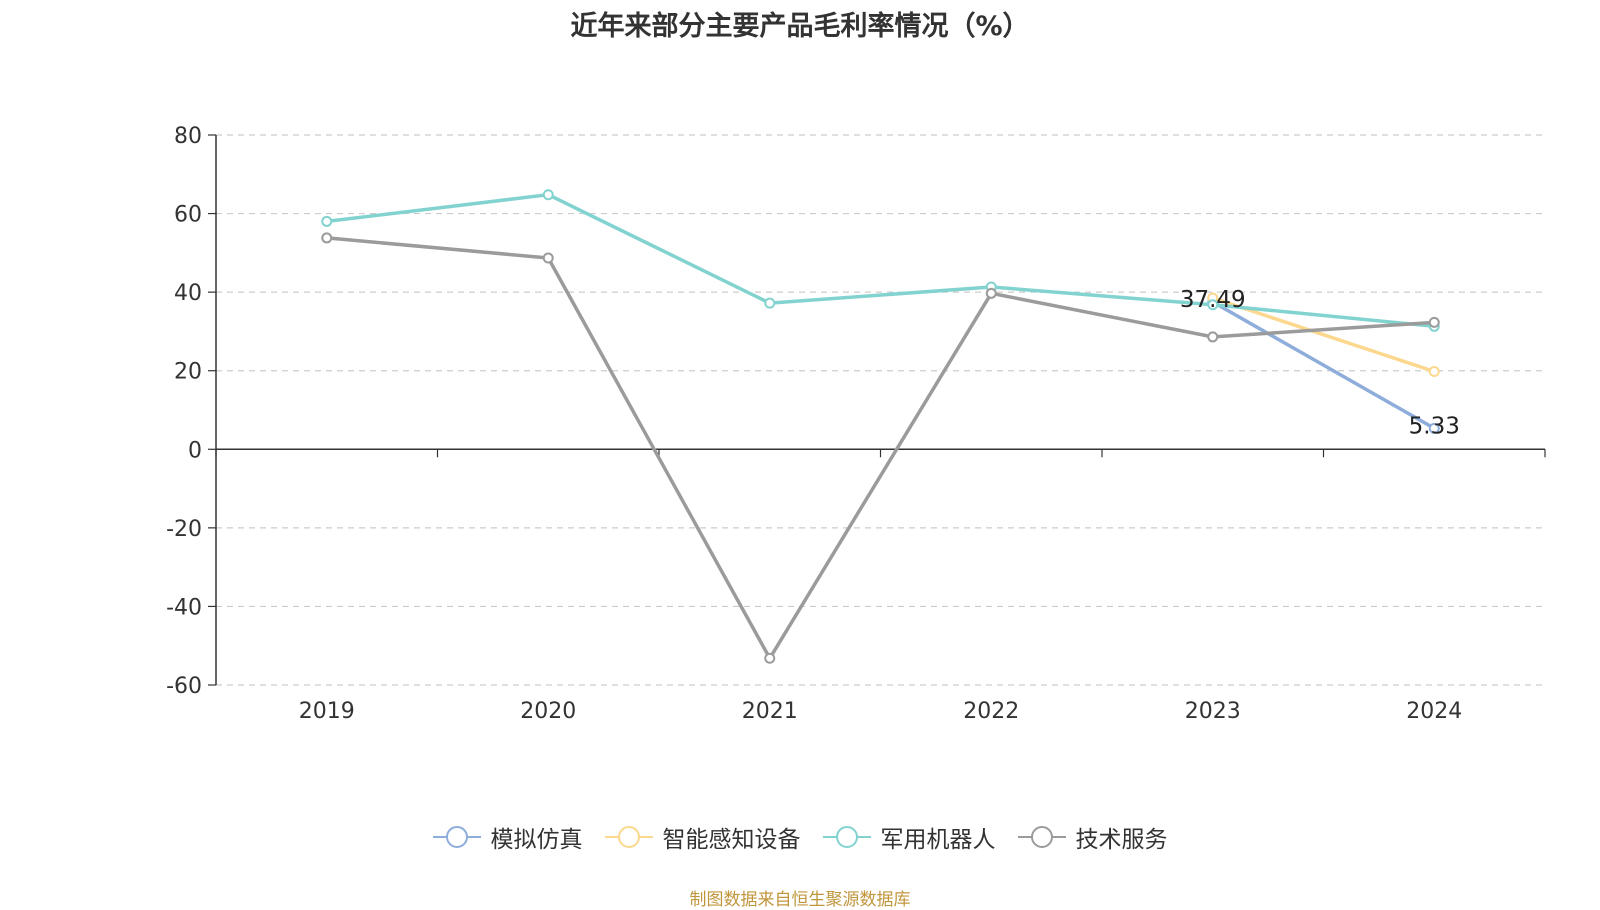  What do you see at coordinates (1213, 711) in the screenshot?
I see `x-tick-label: 2023` at bounding box center [1213, 711].